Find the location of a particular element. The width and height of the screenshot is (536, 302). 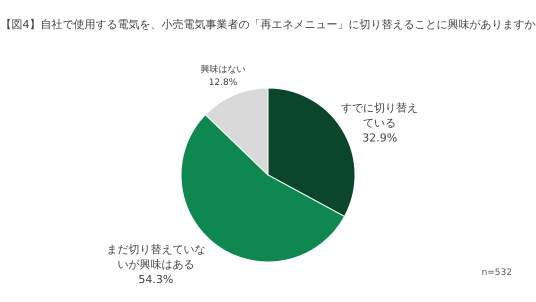

chart-title: 【図4】自社で使用する電気を、小売電気事業者の「再エネメニュー」に切り替えることに興味がありますか is located at coordinates (268, 24).